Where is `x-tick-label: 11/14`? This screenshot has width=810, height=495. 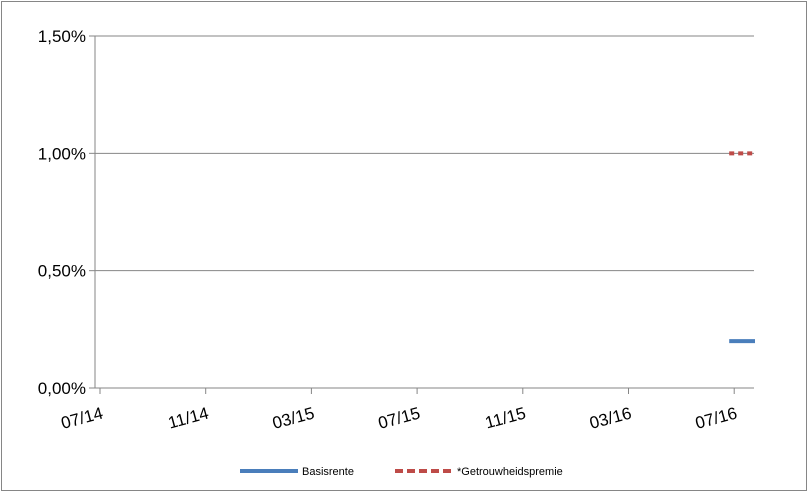 x-tick-label: 11/14 is located at coordinates (188, 418).